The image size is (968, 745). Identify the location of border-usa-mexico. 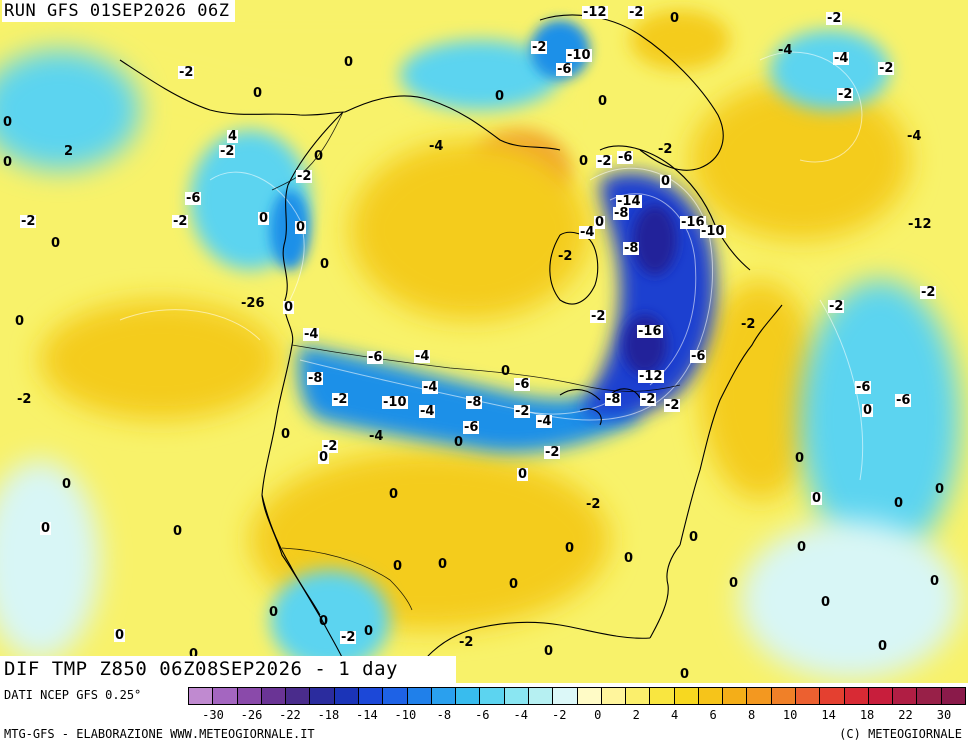
(347, 579).